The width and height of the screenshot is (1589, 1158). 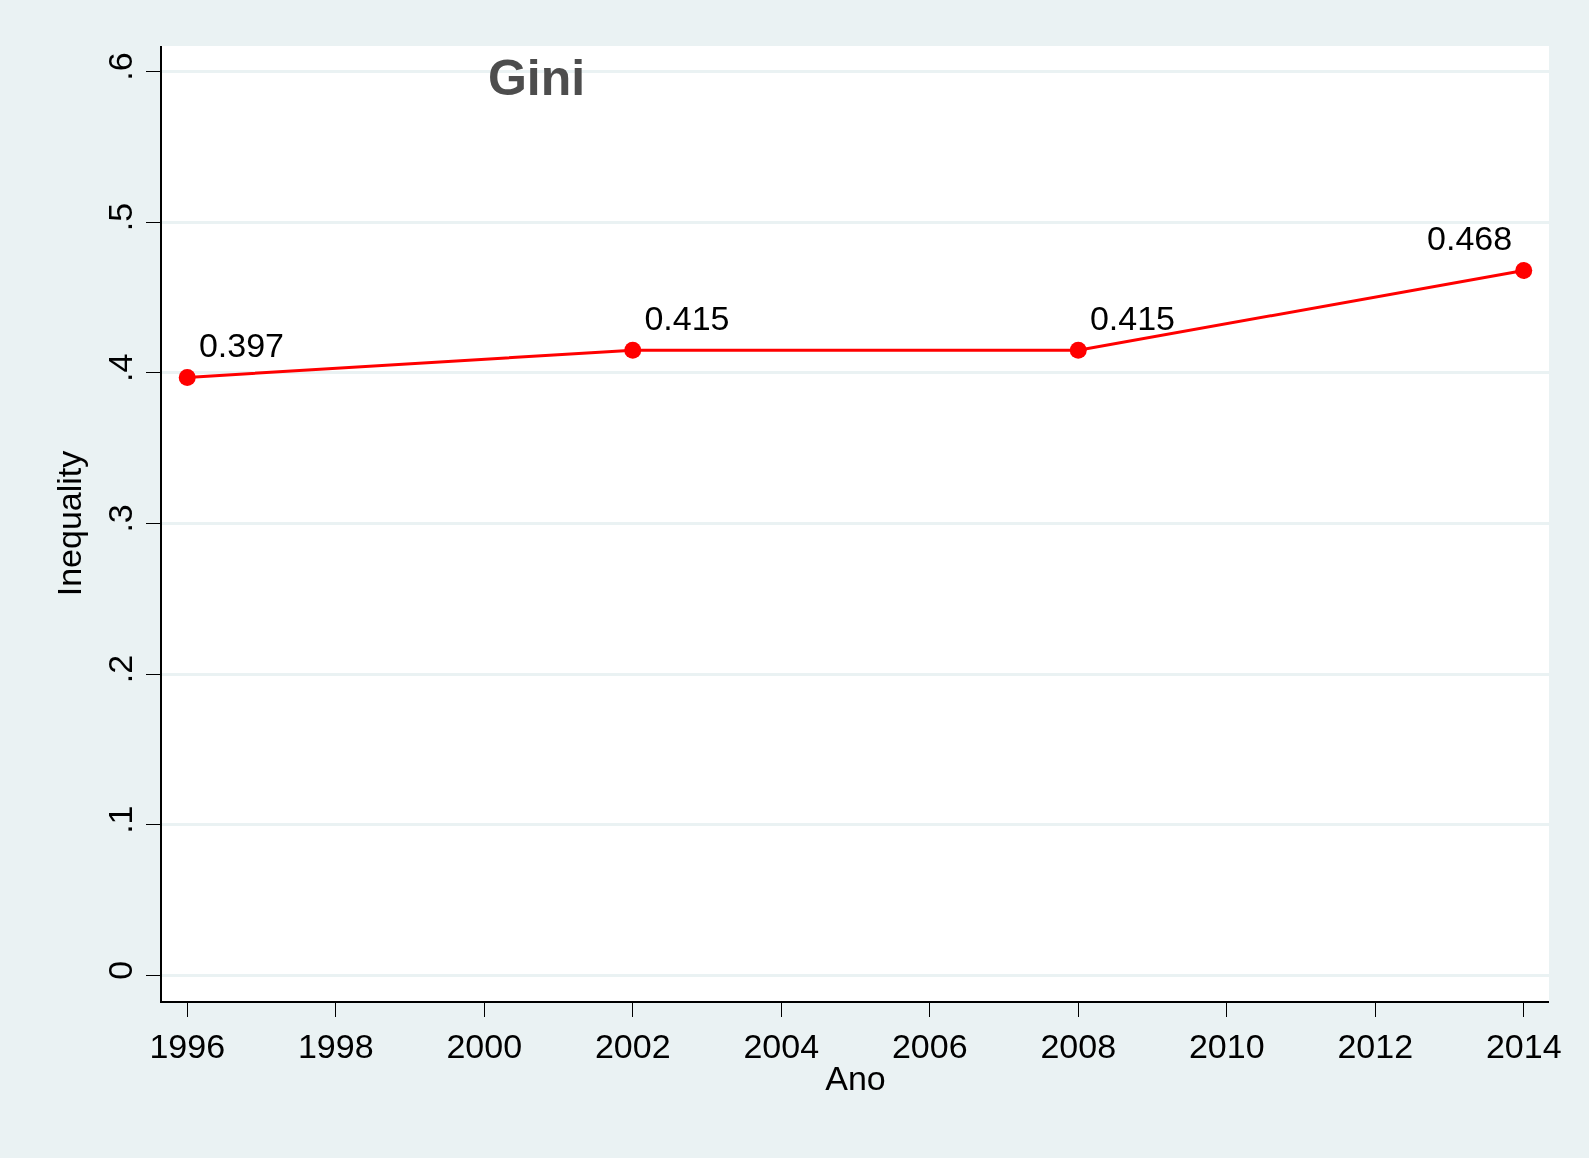 What do you see at coordinates (1470, 238) in the screenshot?
I see `data-label: 0.468` at bounding box center [1470, 238].